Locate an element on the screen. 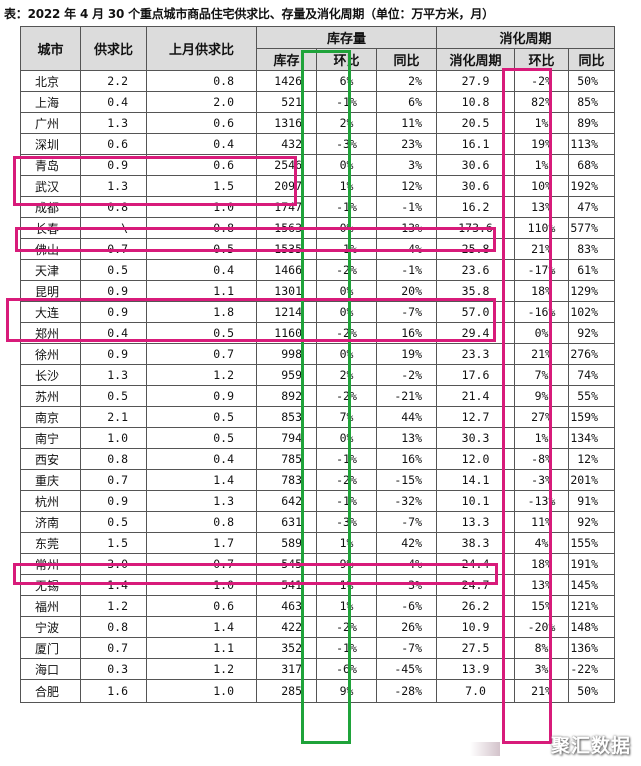 The width and height of the screenshot is (641, 766). cell-cycle: 16.1 is located at coordinates (476, 144).